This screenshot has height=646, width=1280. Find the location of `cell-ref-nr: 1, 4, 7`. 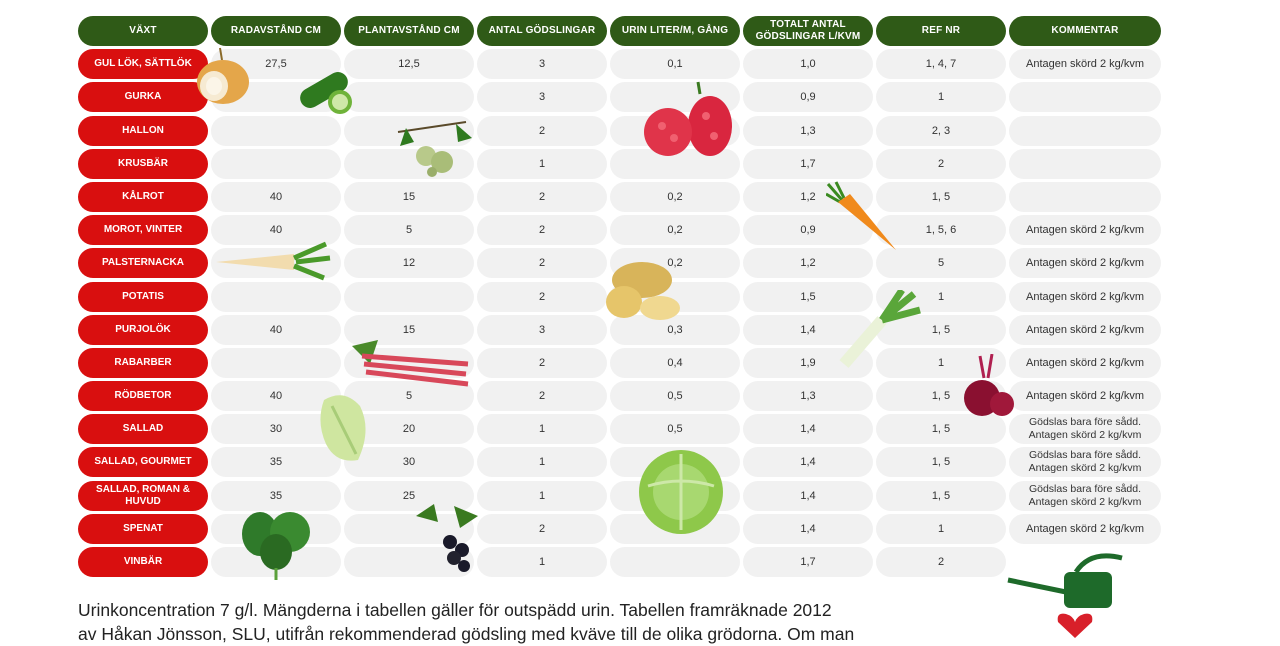

cell-ref-nr: 1, 4, 7 is located at coordinates (941, 64).